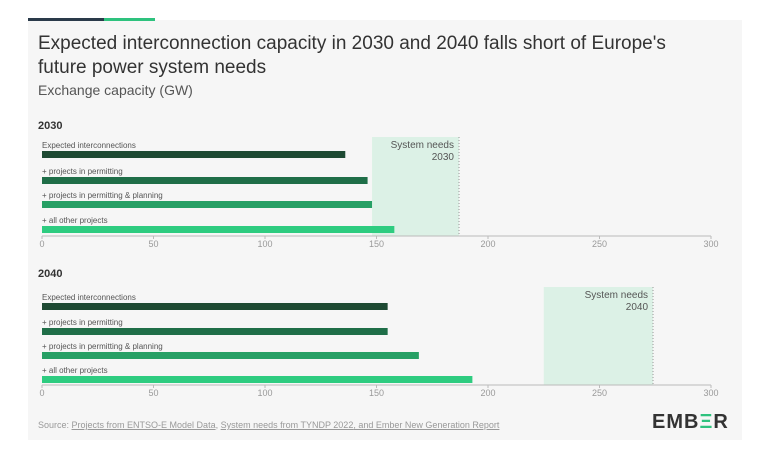 Image resolution: width=768 pixels, height=458 pixels. I want to click on source-sep: ,, so click(218, 425).